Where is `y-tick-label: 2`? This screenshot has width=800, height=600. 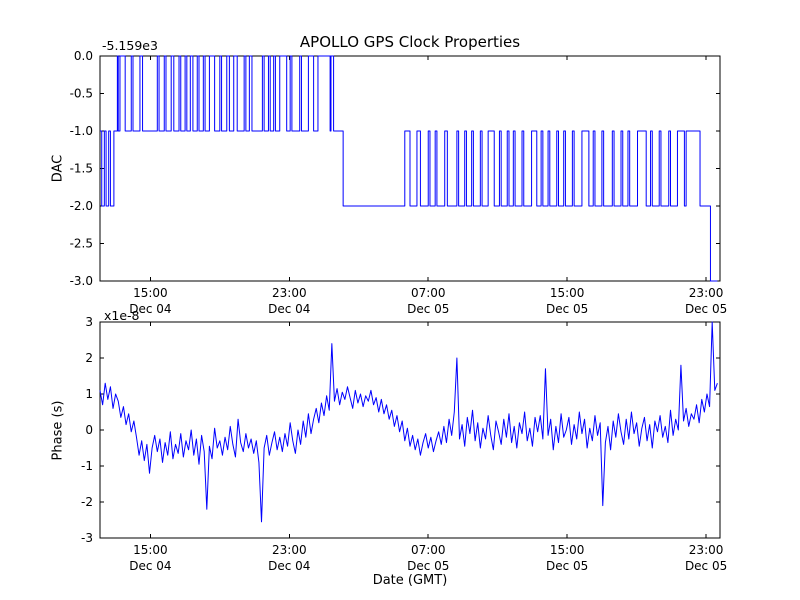 y-tick-label: 2 is located at coordinates (89, 358).